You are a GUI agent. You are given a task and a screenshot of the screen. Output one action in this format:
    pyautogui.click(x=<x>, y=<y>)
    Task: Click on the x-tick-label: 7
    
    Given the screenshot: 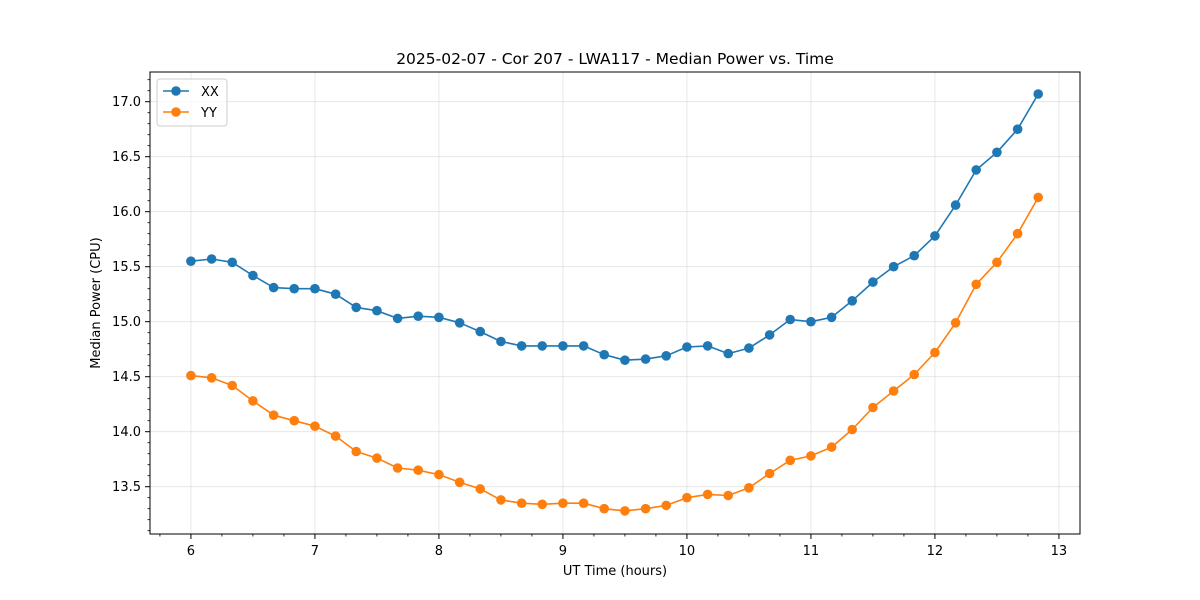 What is the action you would take?
    pyautogui.click(x=315, y=551)
    